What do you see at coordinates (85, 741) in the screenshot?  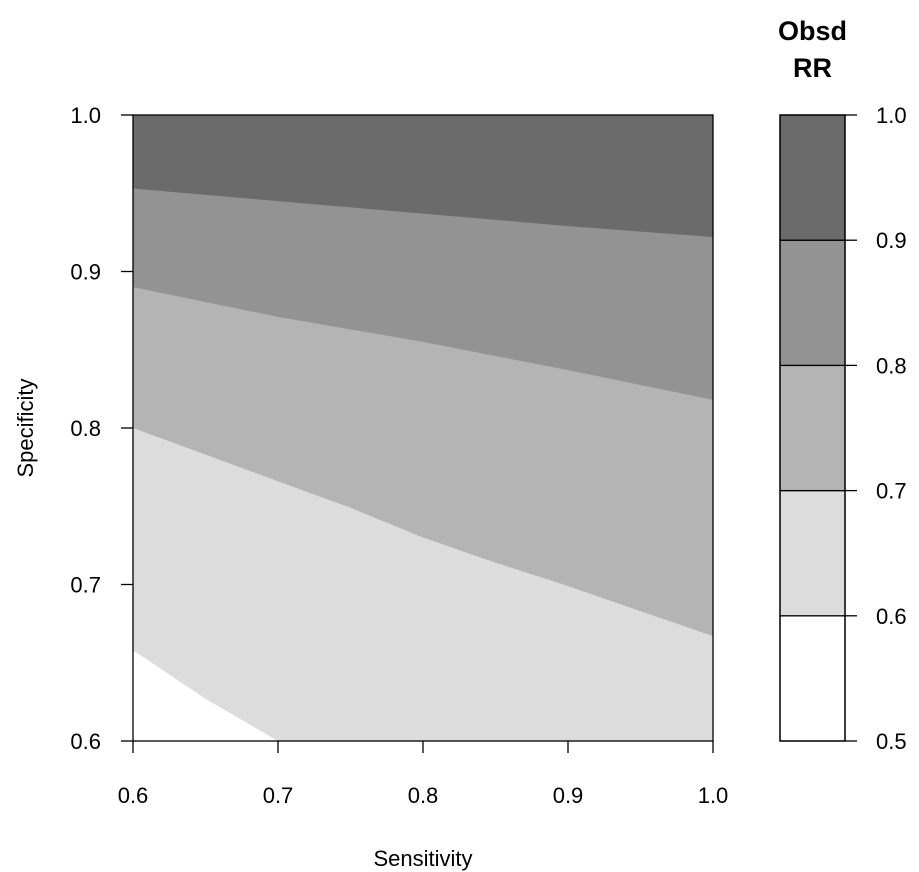 I see `y-tick-label: 0.6` at bounding box center [85, 741].